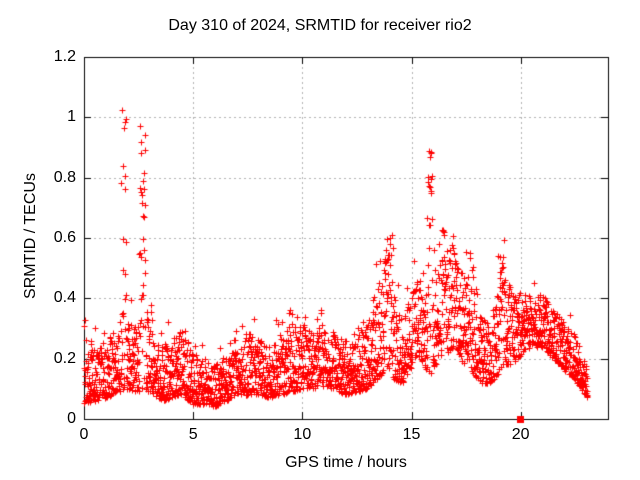 The image size is (640, 480). Describe the element at coordinates (64, 177) in the screenshot. I see `y-tick-label: 0.8` at that location.